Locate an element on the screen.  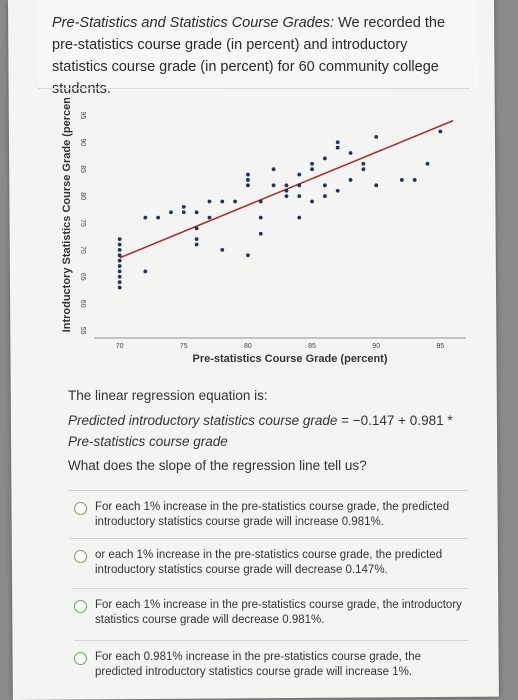
points-group is located at coordinates (280, 209).